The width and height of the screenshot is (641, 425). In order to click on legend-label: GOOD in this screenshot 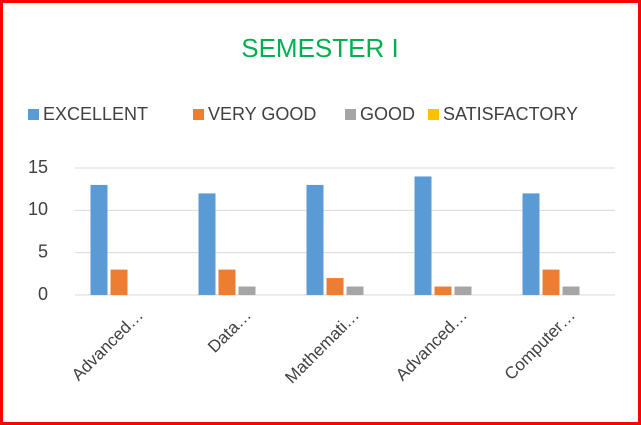, I will do `click(387, 114)`.